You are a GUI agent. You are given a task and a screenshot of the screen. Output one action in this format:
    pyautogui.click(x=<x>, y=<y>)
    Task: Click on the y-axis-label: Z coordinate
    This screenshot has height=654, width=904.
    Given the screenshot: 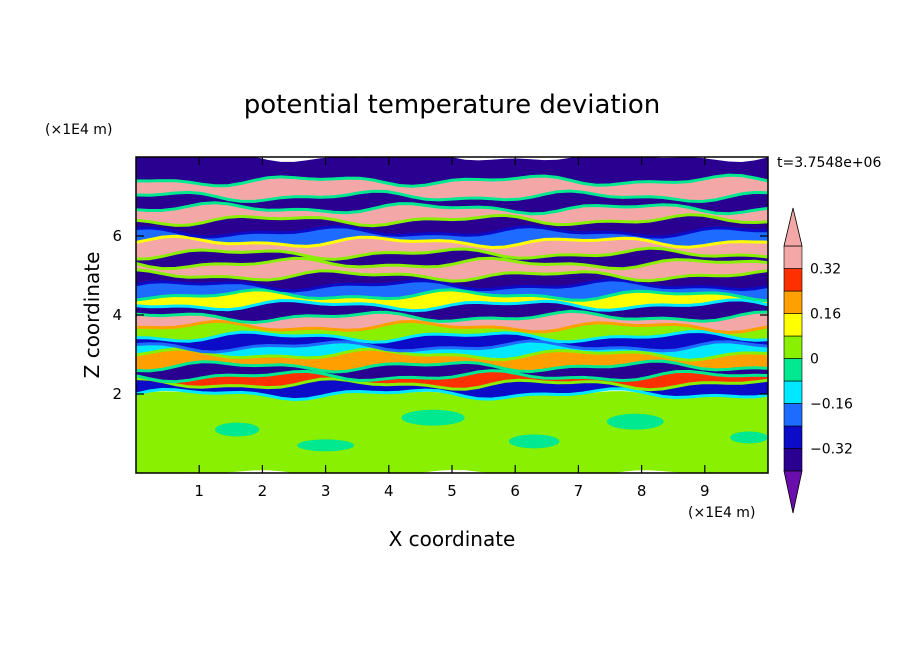 What is the action you would take?
    pyautogui.click(x=92, y=315)
    